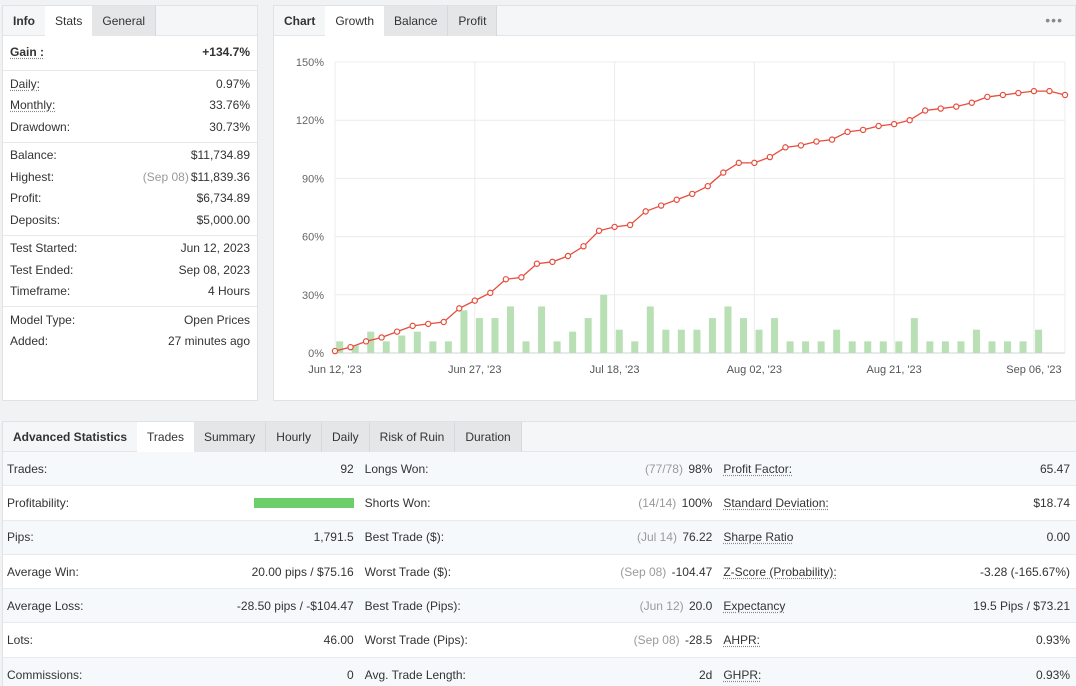 The image size is (1076, 686). What do you see at coordinates (692, 572) in the screenshot?
I see `worst-trade-usd-value: -104.47` at bounding box center [692, 572].